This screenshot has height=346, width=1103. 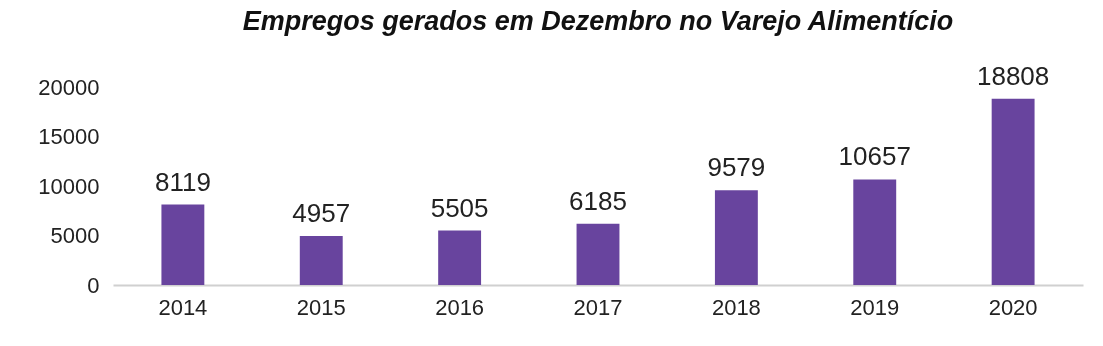 I want to click on y-tick-label: 15000, so click(x=69, y=136).